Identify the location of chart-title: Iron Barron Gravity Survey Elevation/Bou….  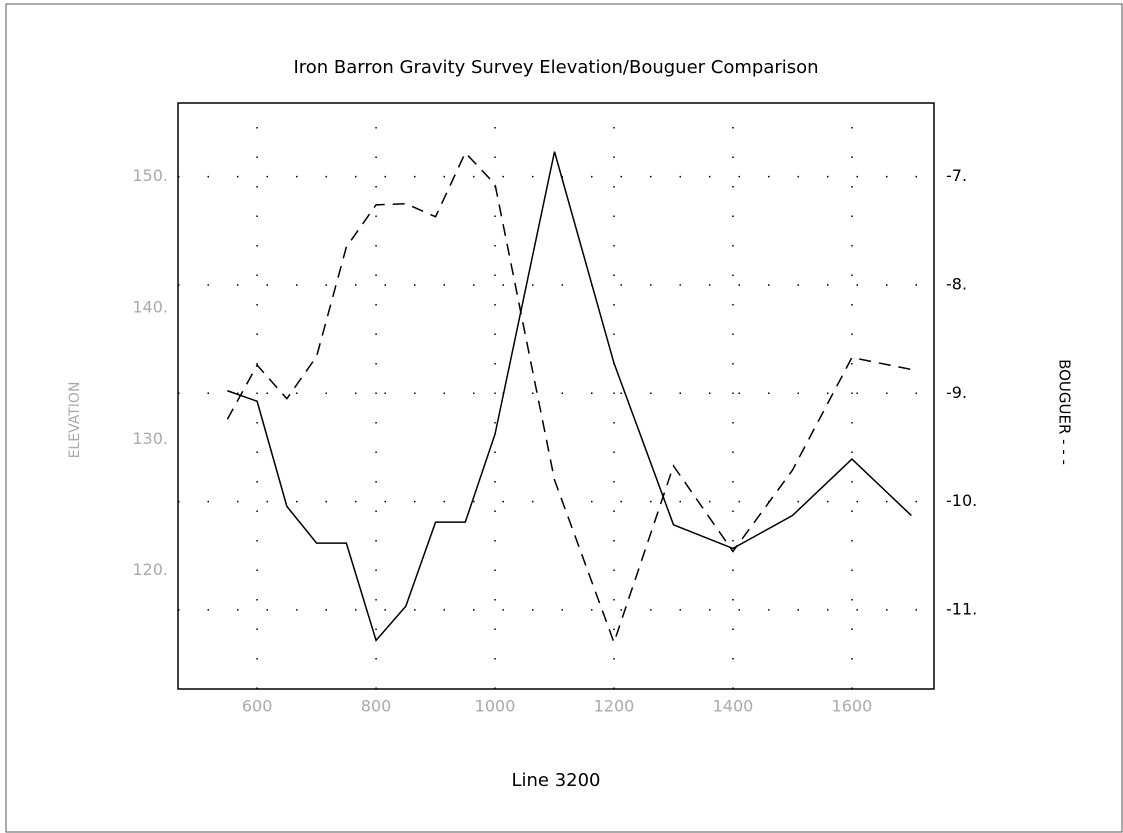
(555, 67).